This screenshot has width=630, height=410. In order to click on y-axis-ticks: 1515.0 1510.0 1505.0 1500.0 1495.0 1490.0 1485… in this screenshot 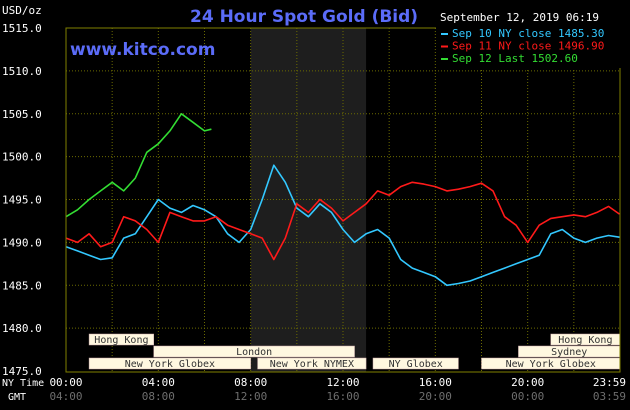, I will do `click(22, 200)`.